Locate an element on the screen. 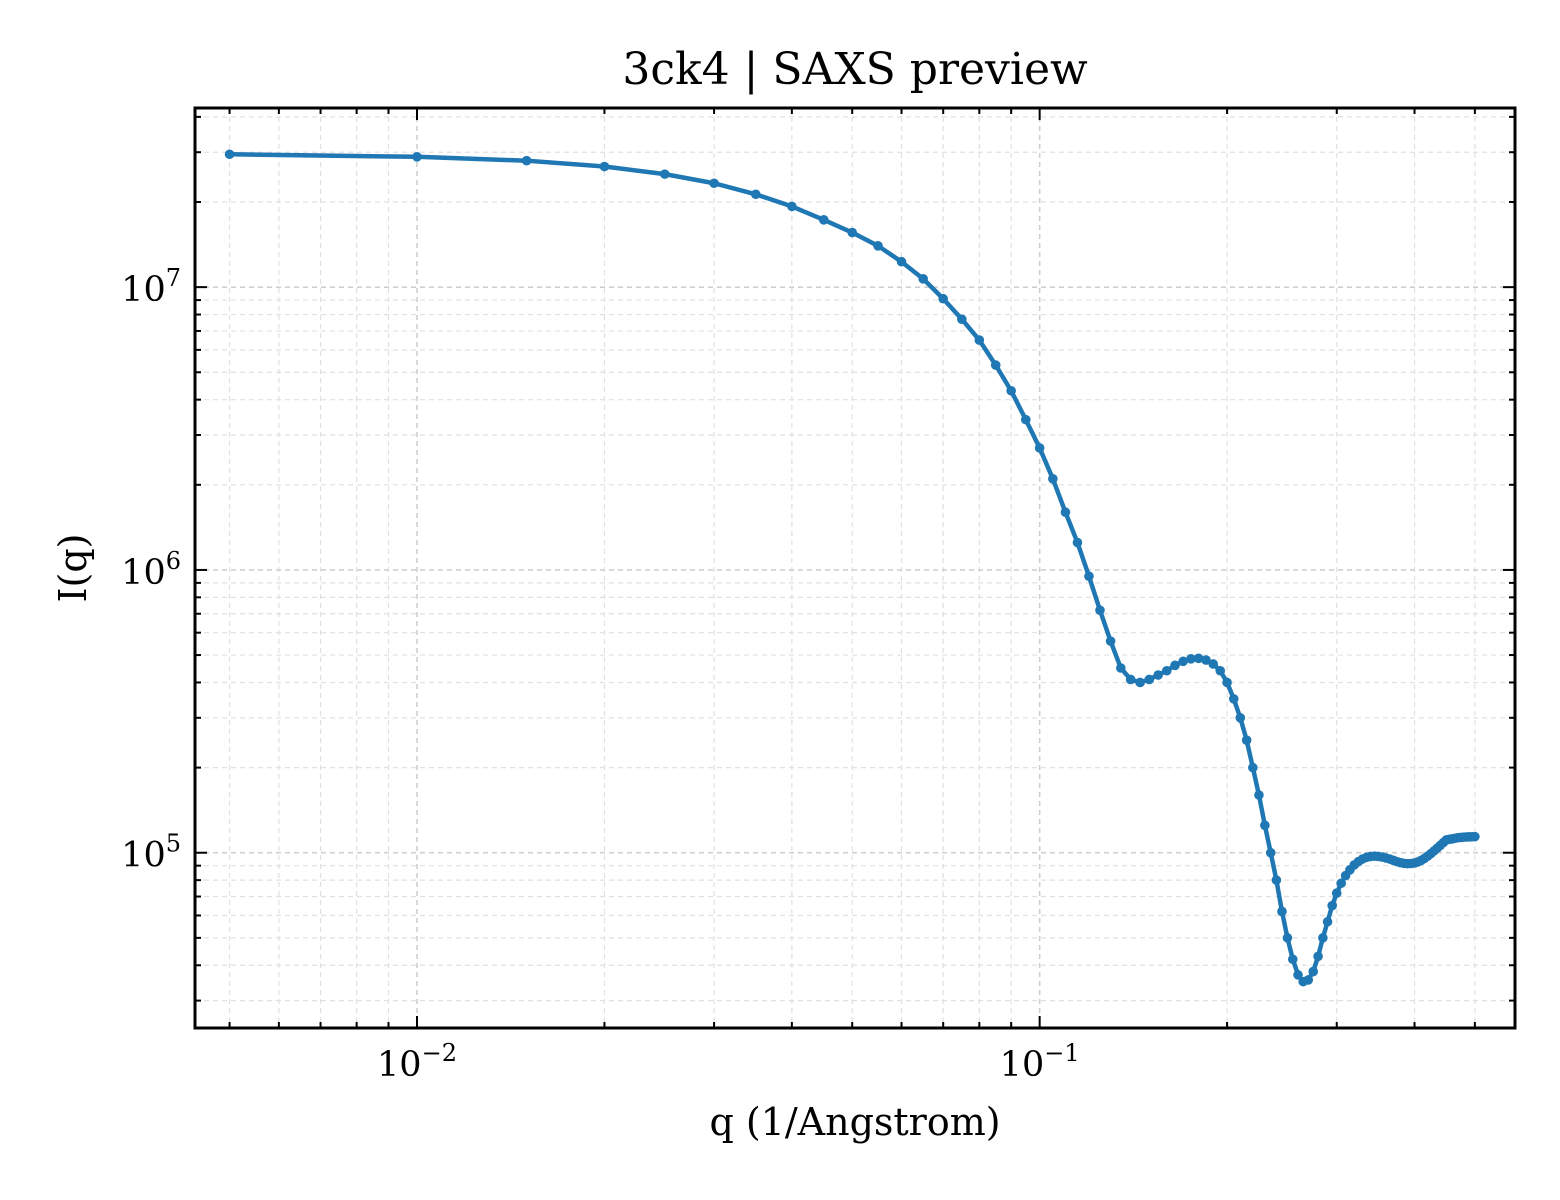 The height and width of the screenshot is (1200, 1560). chart-title: 3ck4 | SAXS preview is located at coordinates (855, 69).